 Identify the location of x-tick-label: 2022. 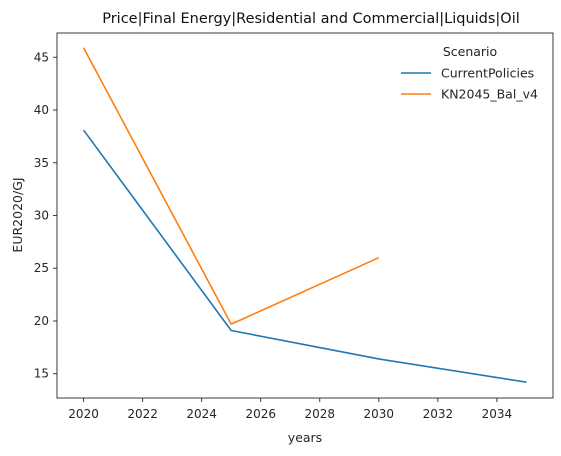
(142, 414).